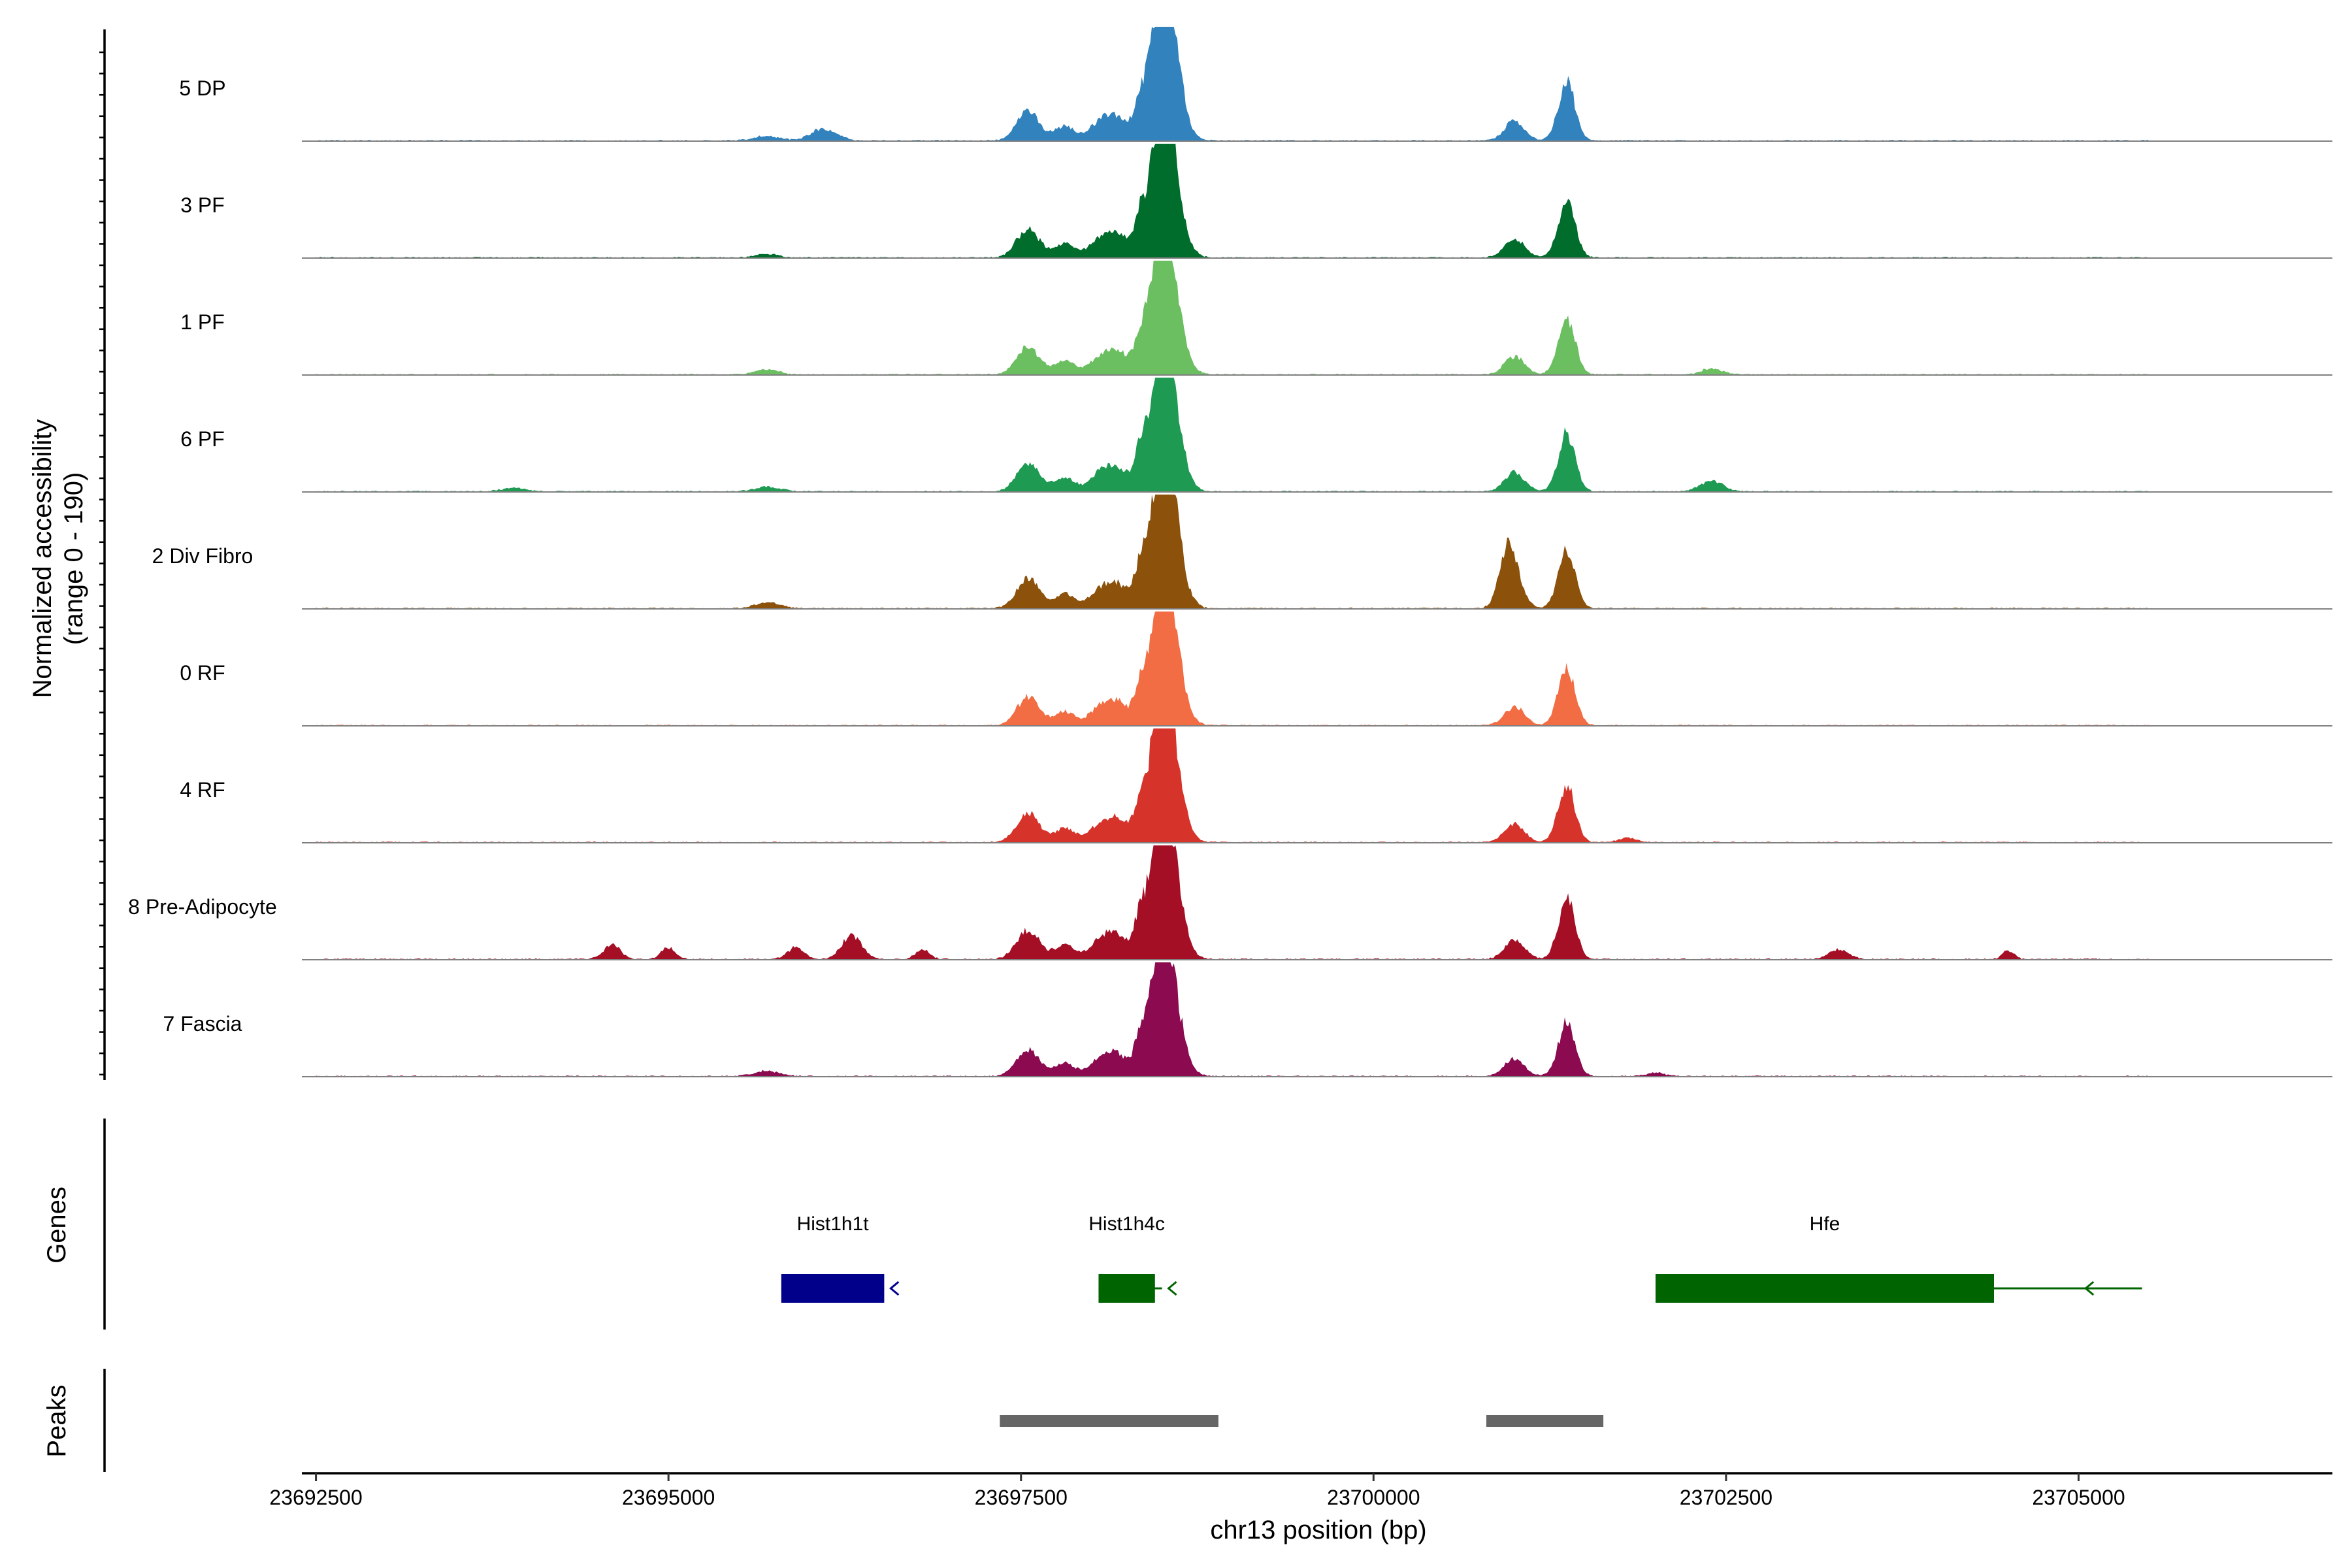 The image size is (2352, 1568). Describe the element at coordinates (1126, 1224) in the screenshot. I see `gene-label: Hist1h4c` at that location.